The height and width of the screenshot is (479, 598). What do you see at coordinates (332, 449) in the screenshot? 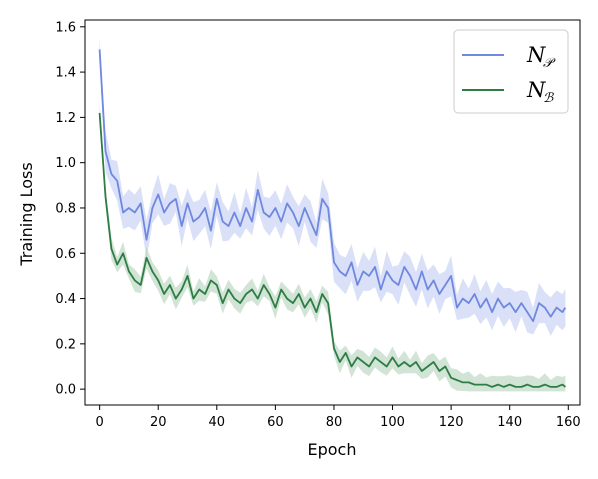
I see `x-axis-label: Epoch` at bounding box center [332, 449].